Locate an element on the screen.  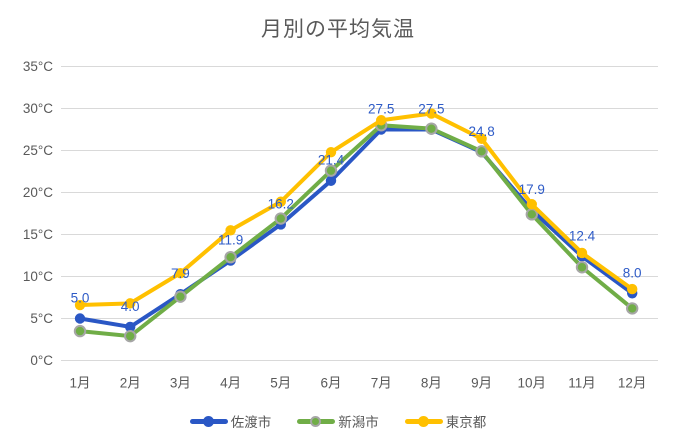
legend-item-tokyo: 東京都 is located at coordinates (445, 421).